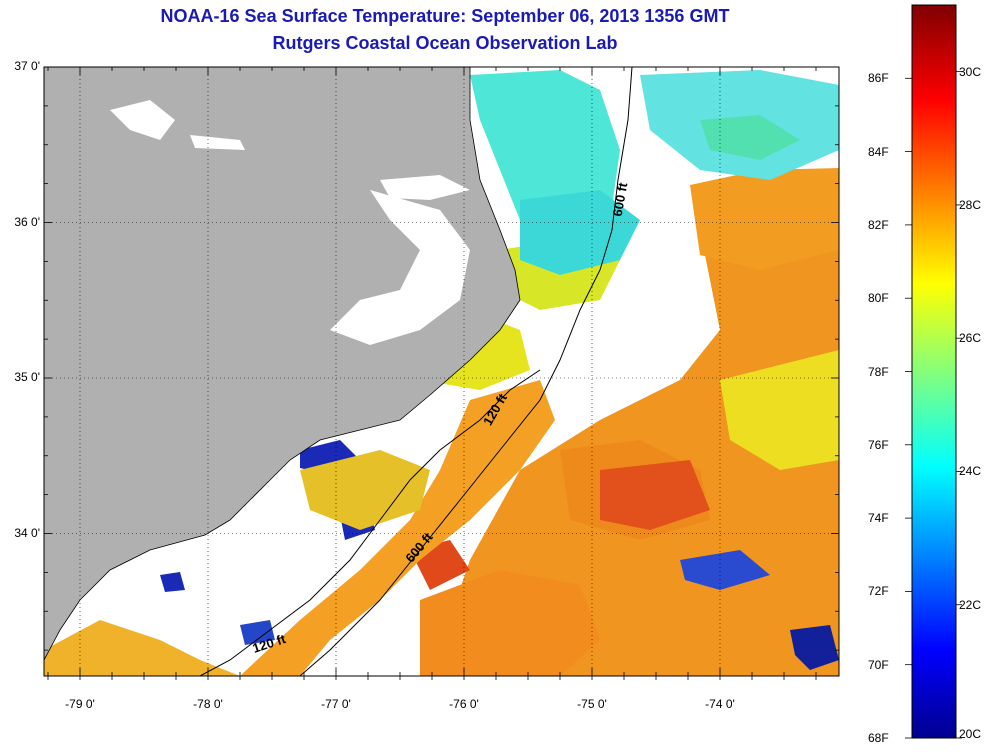 The width and height of the screenshot is (992, 754). What do you see at coordinates (878, 591) in the screenshot?
I see `colorbar-f-label: 72F` at bounding box center [878, 591].